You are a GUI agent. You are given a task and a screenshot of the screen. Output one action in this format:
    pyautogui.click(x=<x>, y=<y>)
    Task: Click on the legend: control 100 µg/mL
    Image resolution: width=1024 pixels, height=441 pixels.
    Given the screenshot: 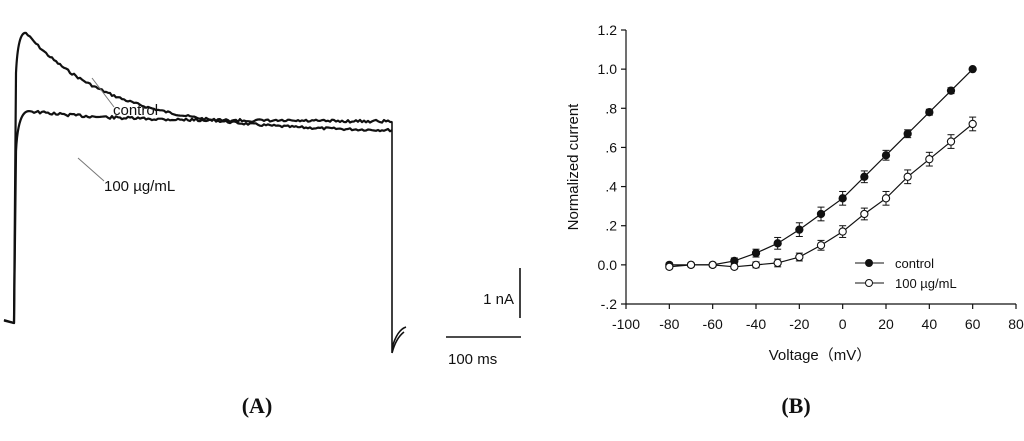 What is the action you would take?
    pyautogui.click(x=906, y=273)
    